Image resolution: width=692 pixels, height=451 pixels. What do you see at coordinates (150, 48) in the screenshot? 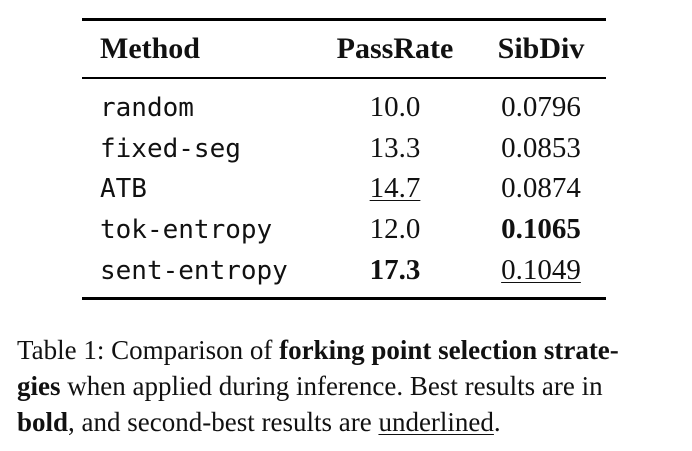
I see `header-method: Method` at bounding box center [150, 48].